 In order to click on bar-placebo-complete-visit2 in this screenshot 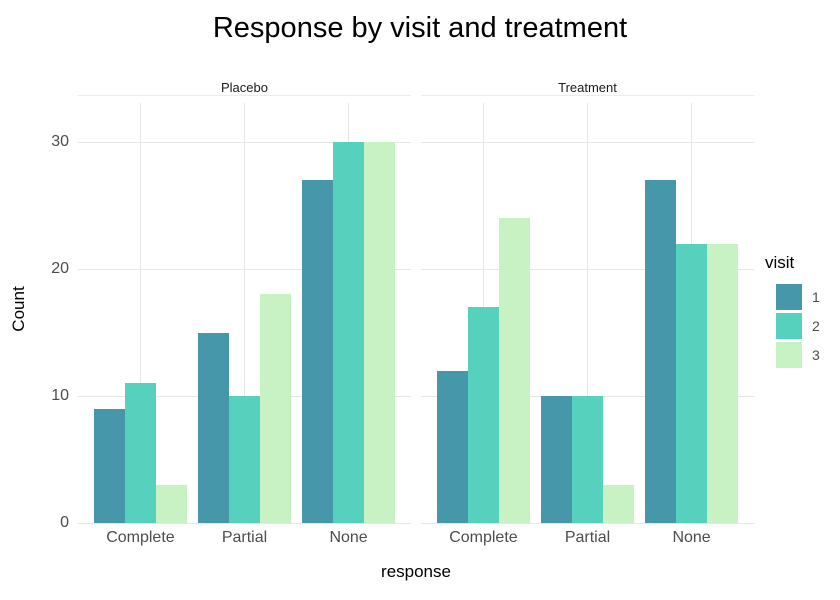, I will do `click(140, 453)`.